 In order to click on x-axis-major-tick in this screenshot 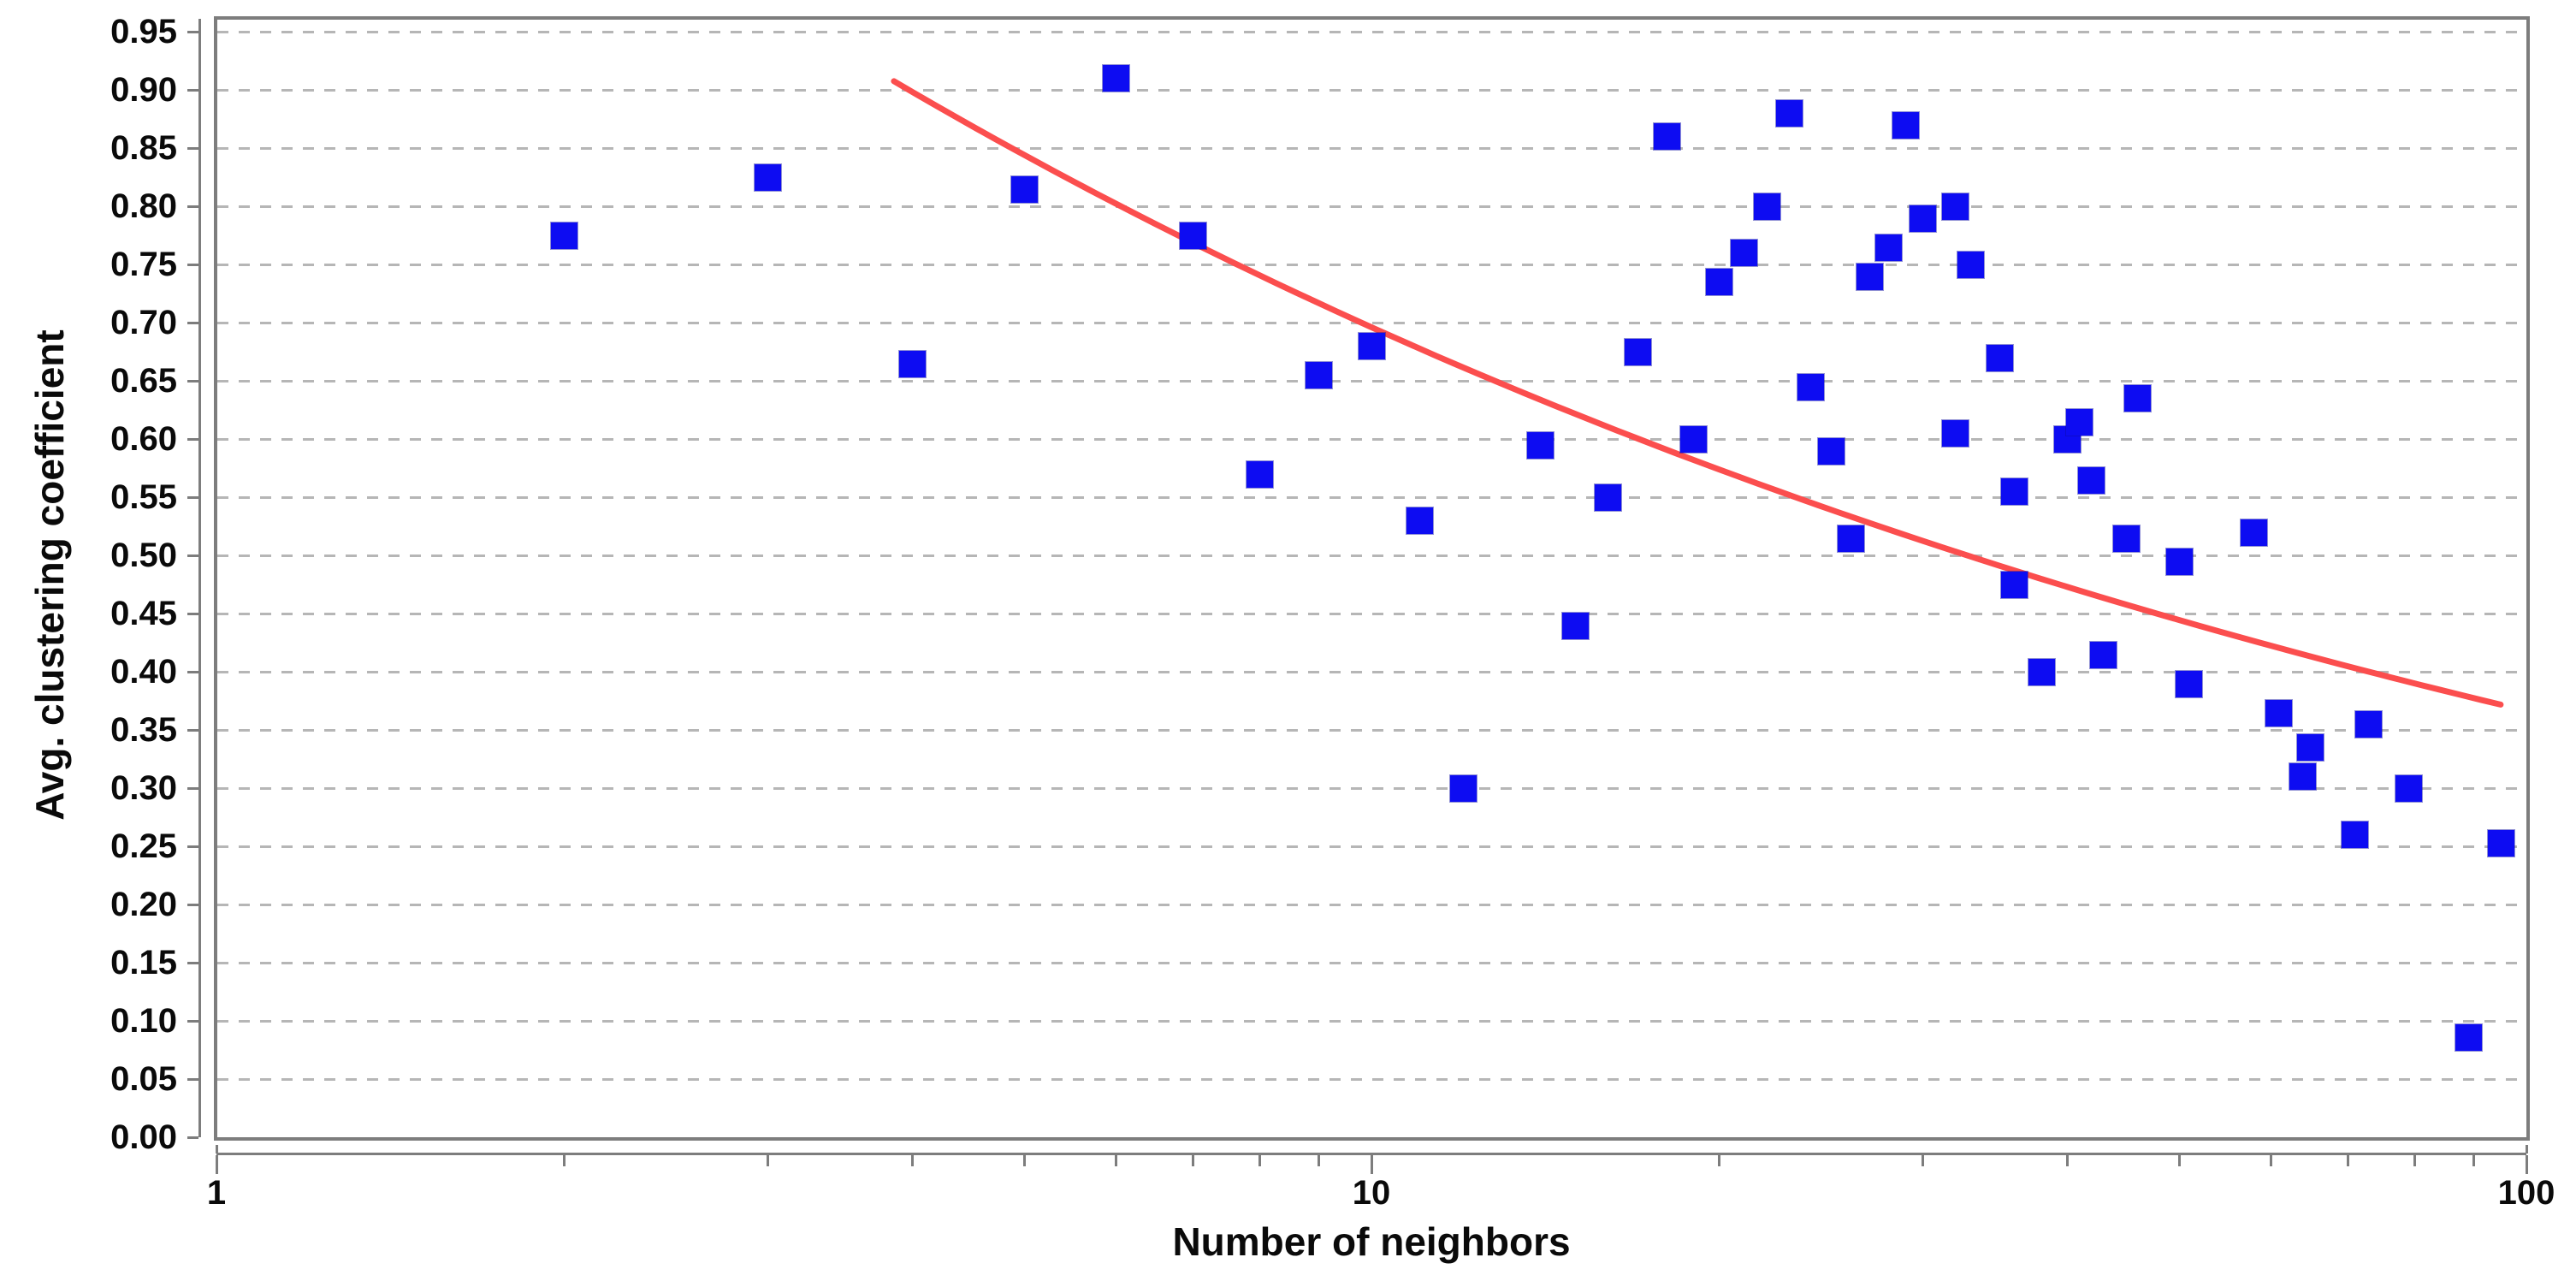, I will do `click(217, 1165)`.